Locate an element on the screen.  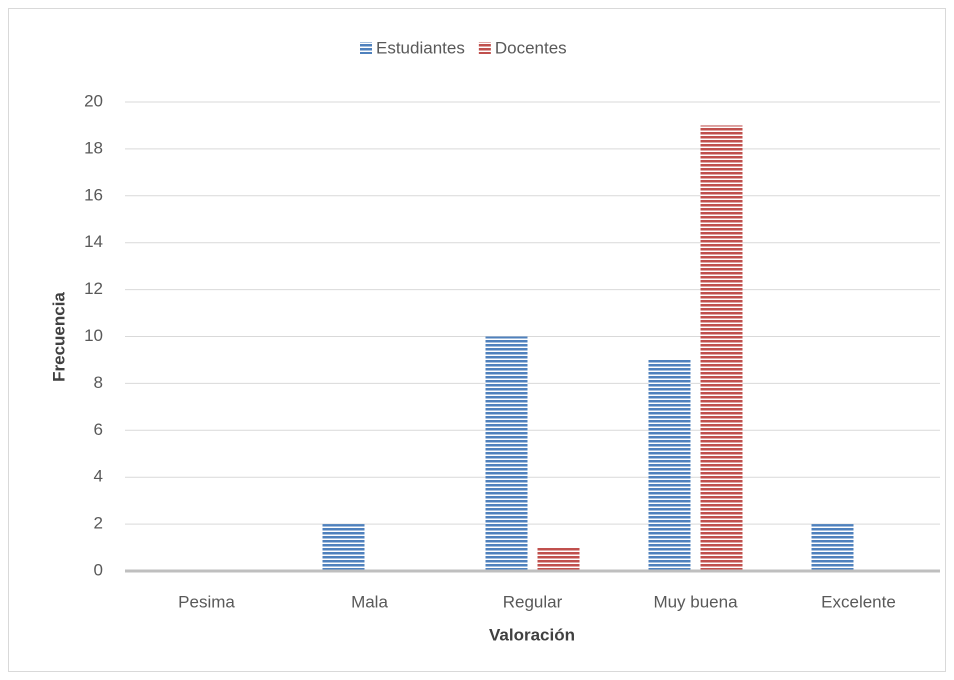
y-tick-label: 12 is located at coordinates (93, 288).